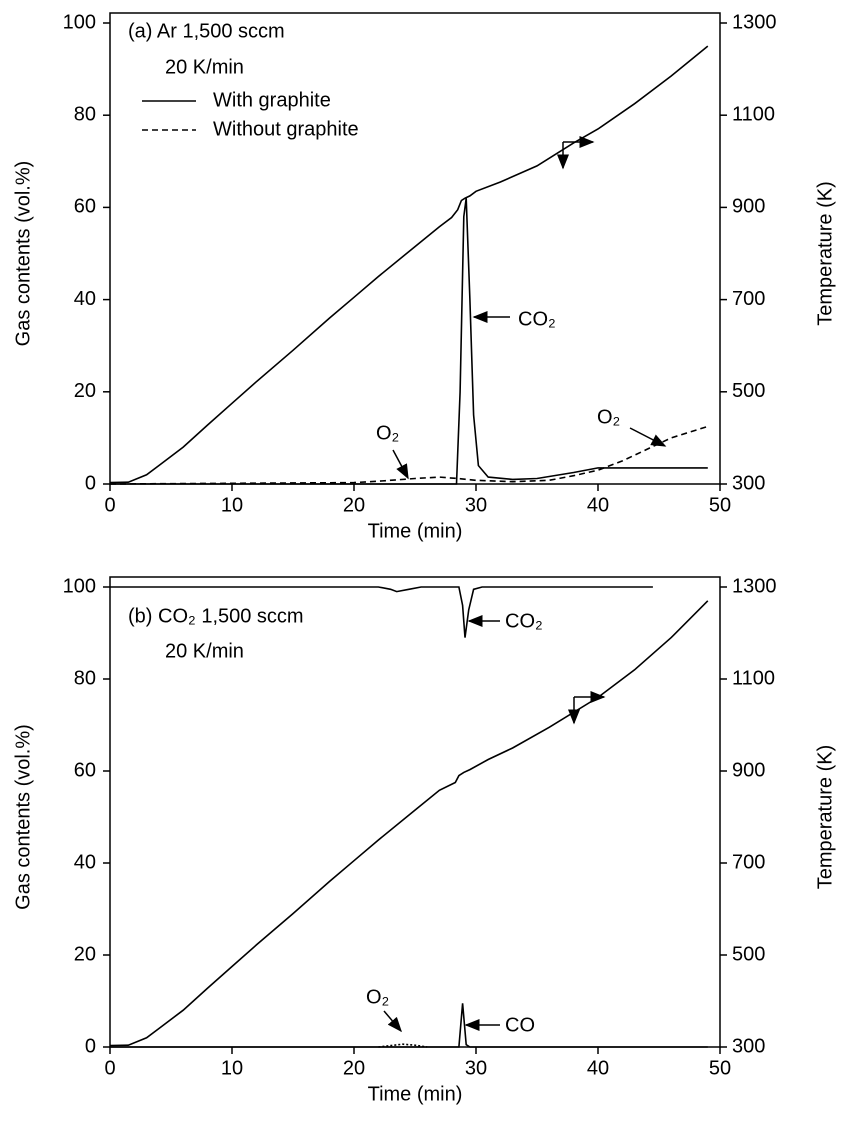 This screenshot has height=1131, width=844. What do you see at coordinates (216, 616) in the screenshot?
I see `panel-title: (b) CO₂ 1,500 sccm` at bounding box center [216, 616].